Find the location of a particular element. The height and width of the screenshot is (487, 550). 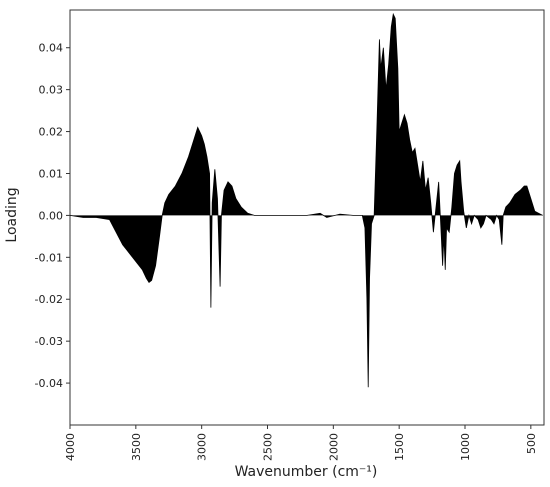

x-axis-title: Wavenumber (cm⁻¹) is located at coordinates (306, 472).